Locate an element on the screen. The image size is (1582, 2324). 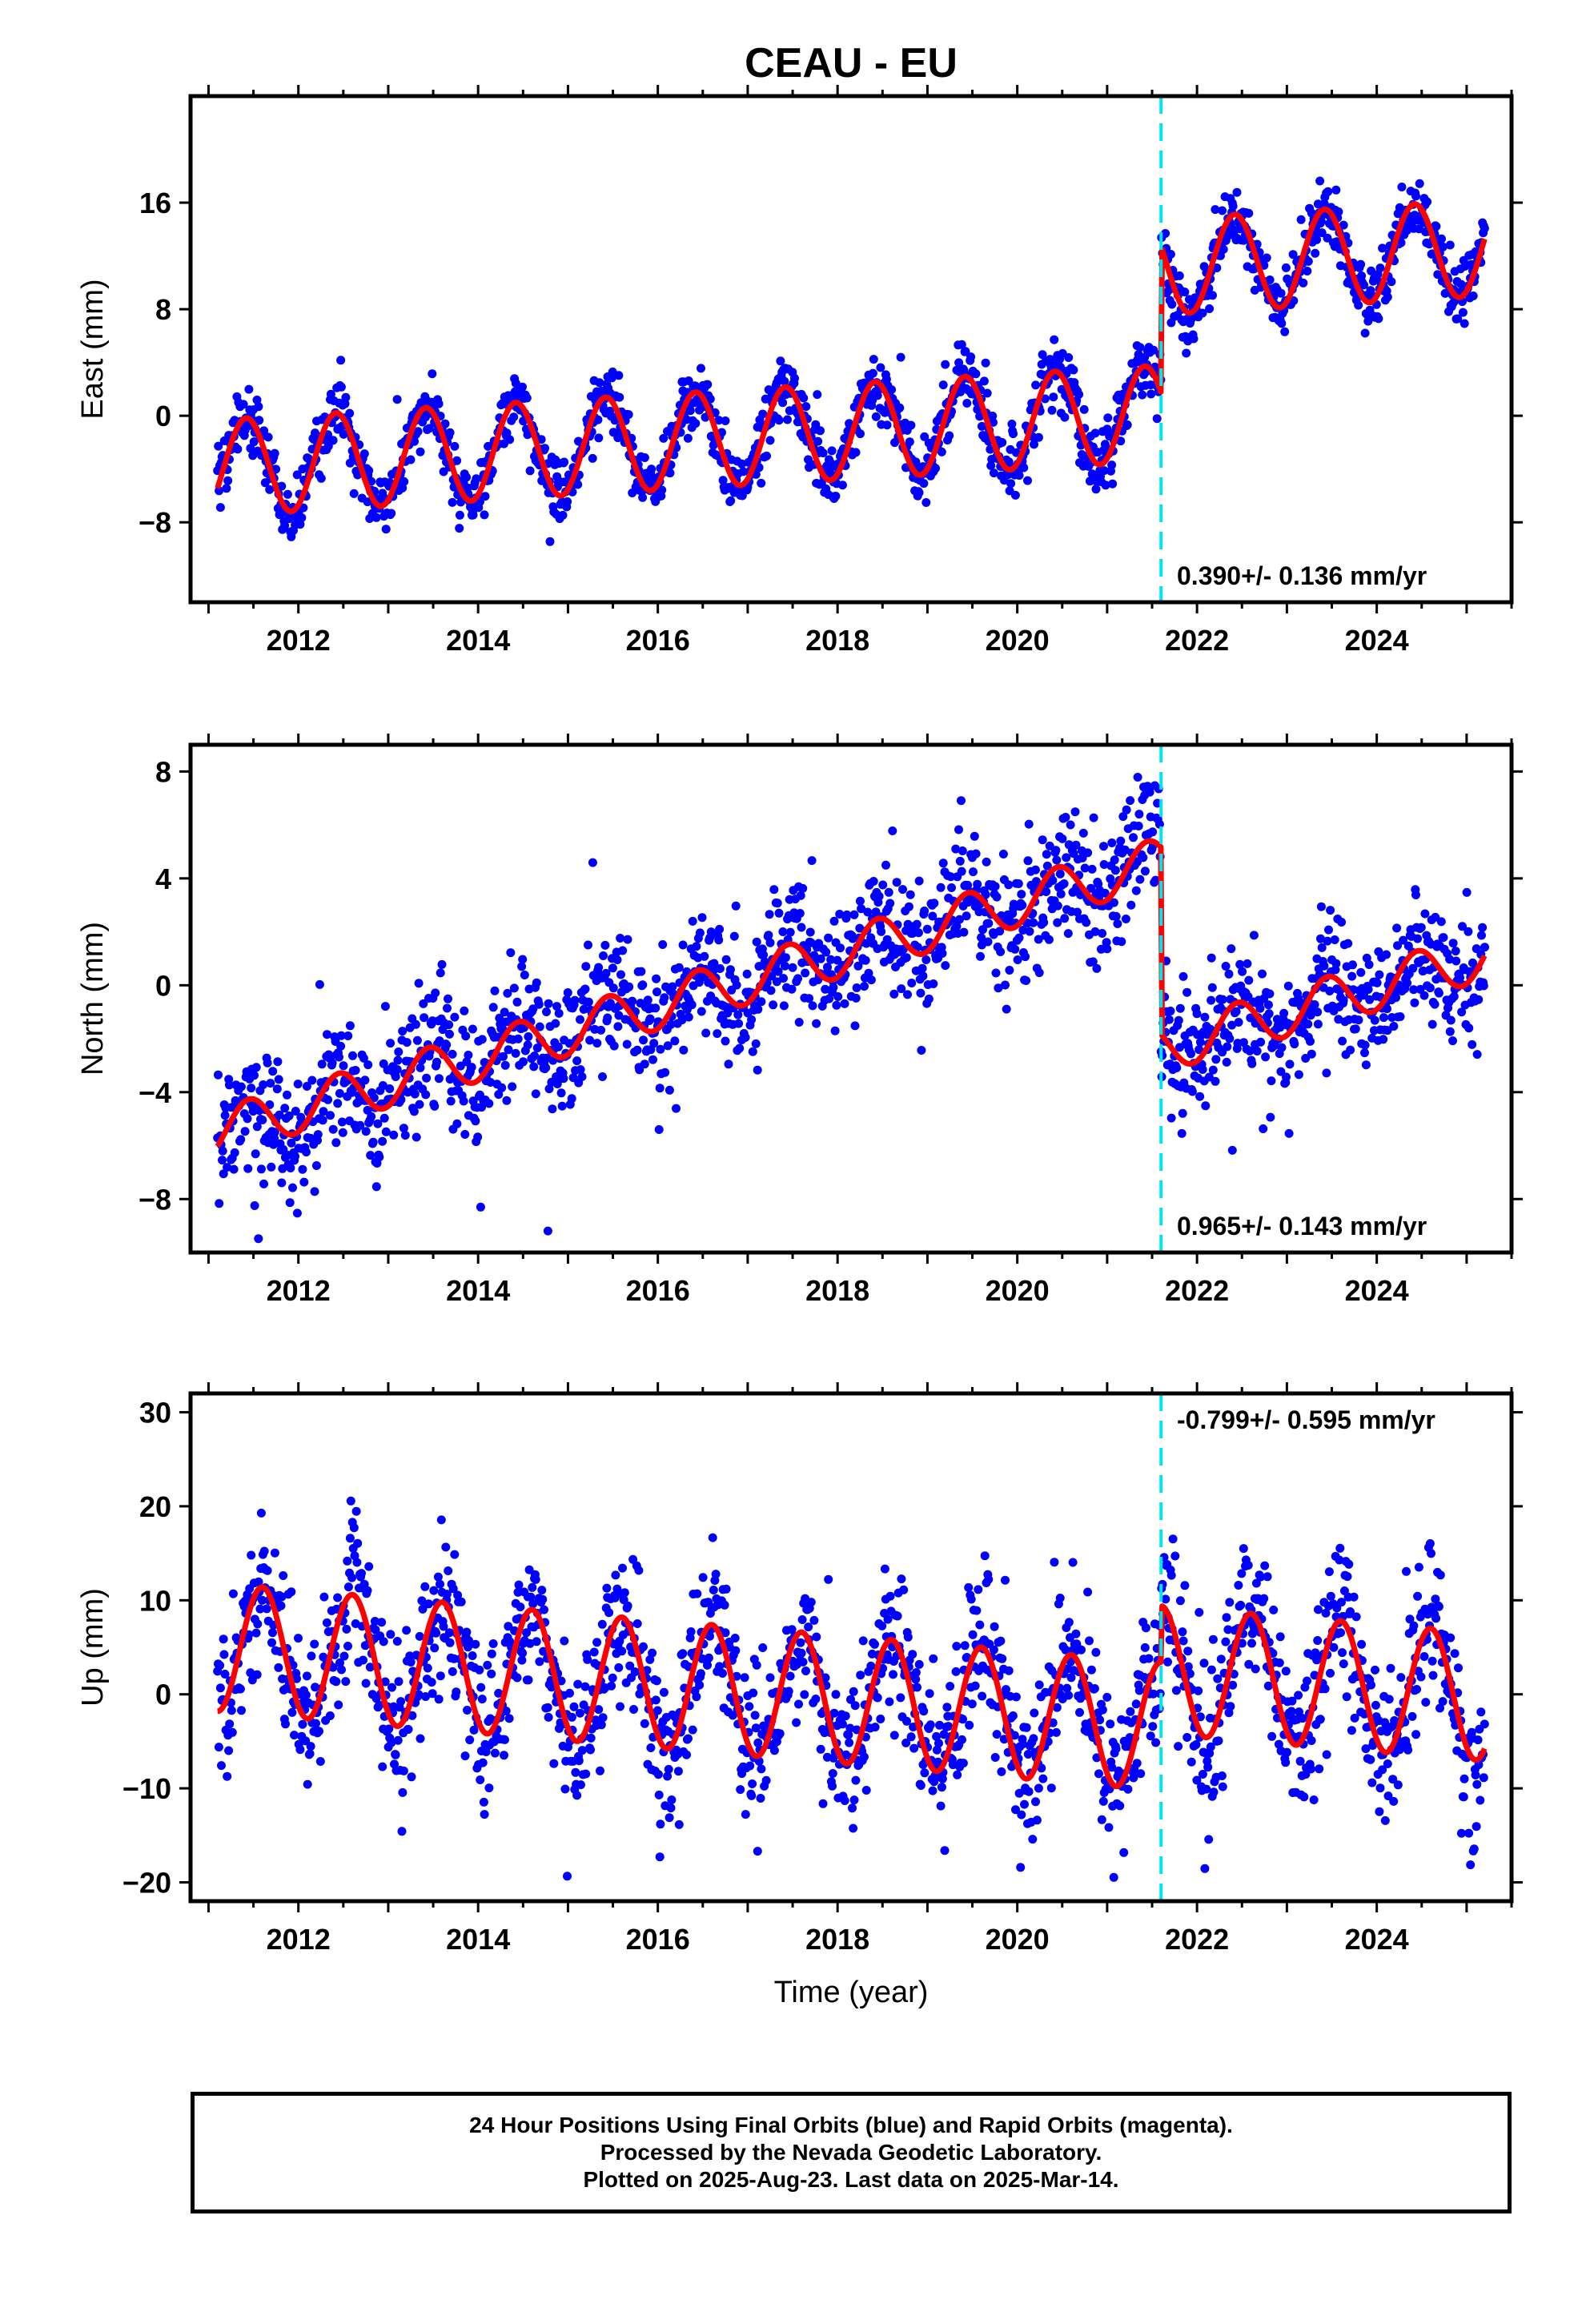
y-tick-label: −4 is located at coordinates (155, 1092).